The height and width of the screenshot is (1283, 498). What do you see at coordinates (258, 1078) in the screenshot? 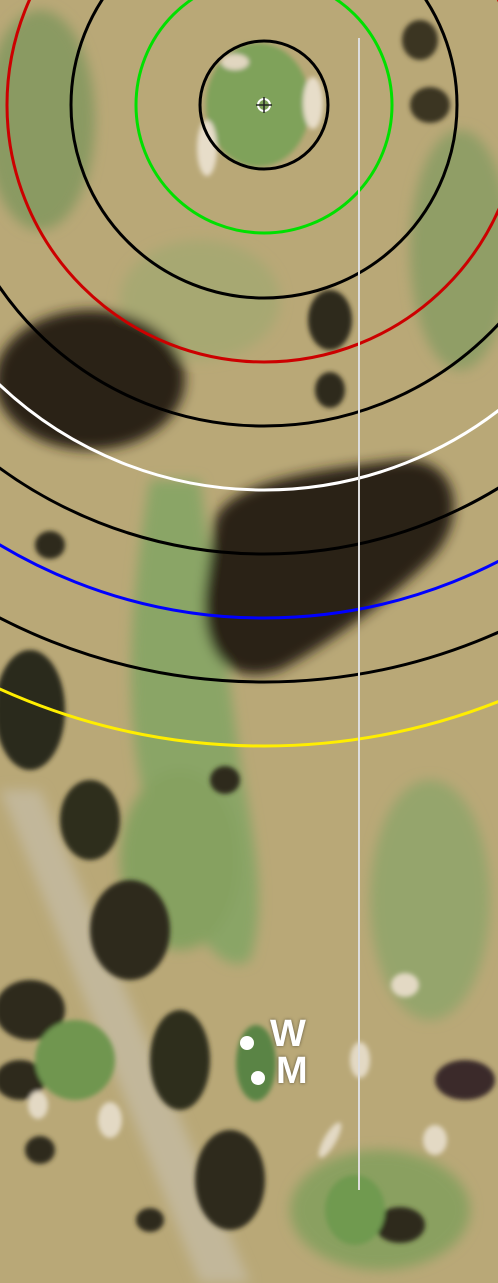
I see `tee-marker-m` at bounding box center [258, 1078].